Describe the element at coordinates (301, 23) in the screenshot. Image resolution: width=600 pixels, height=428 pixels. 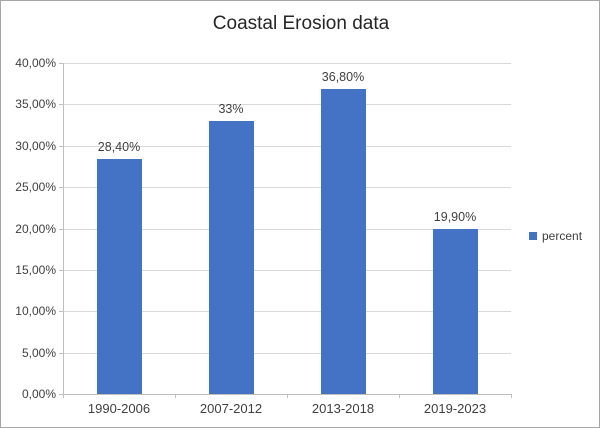
I see `chart-title: Coastal Erosion data` at that location.